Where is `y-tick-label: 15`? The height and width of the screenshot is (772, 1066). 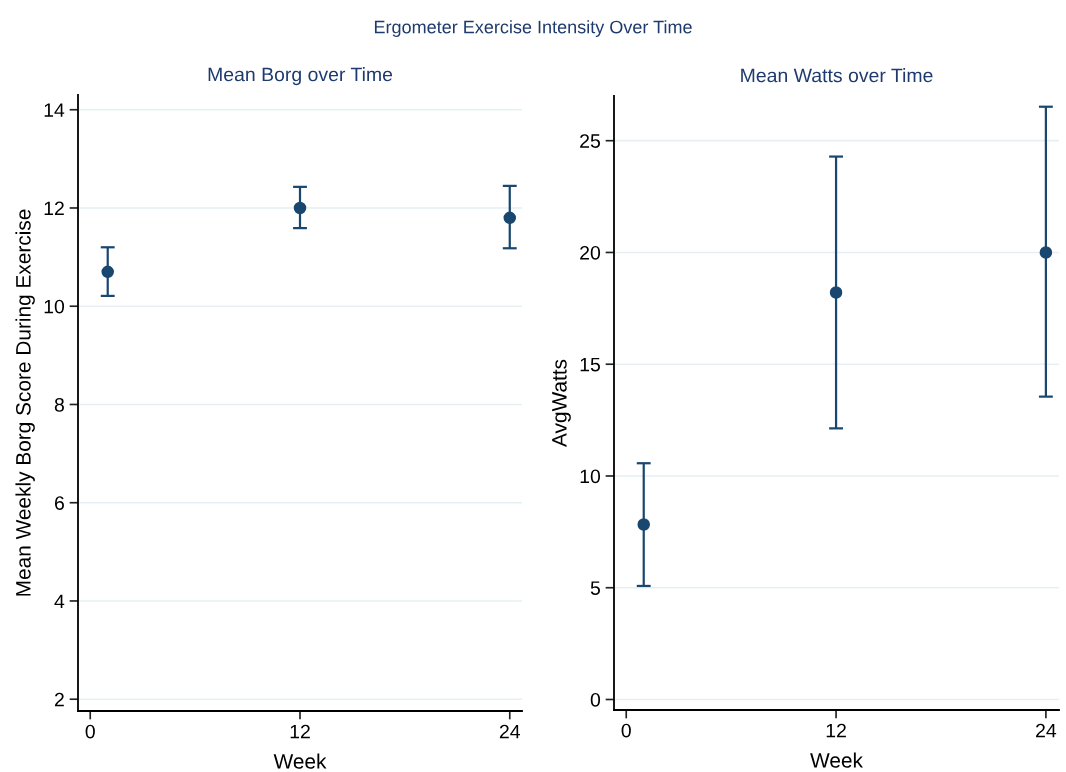
y-tick-label: 15 is located at coordinates (590, 364).